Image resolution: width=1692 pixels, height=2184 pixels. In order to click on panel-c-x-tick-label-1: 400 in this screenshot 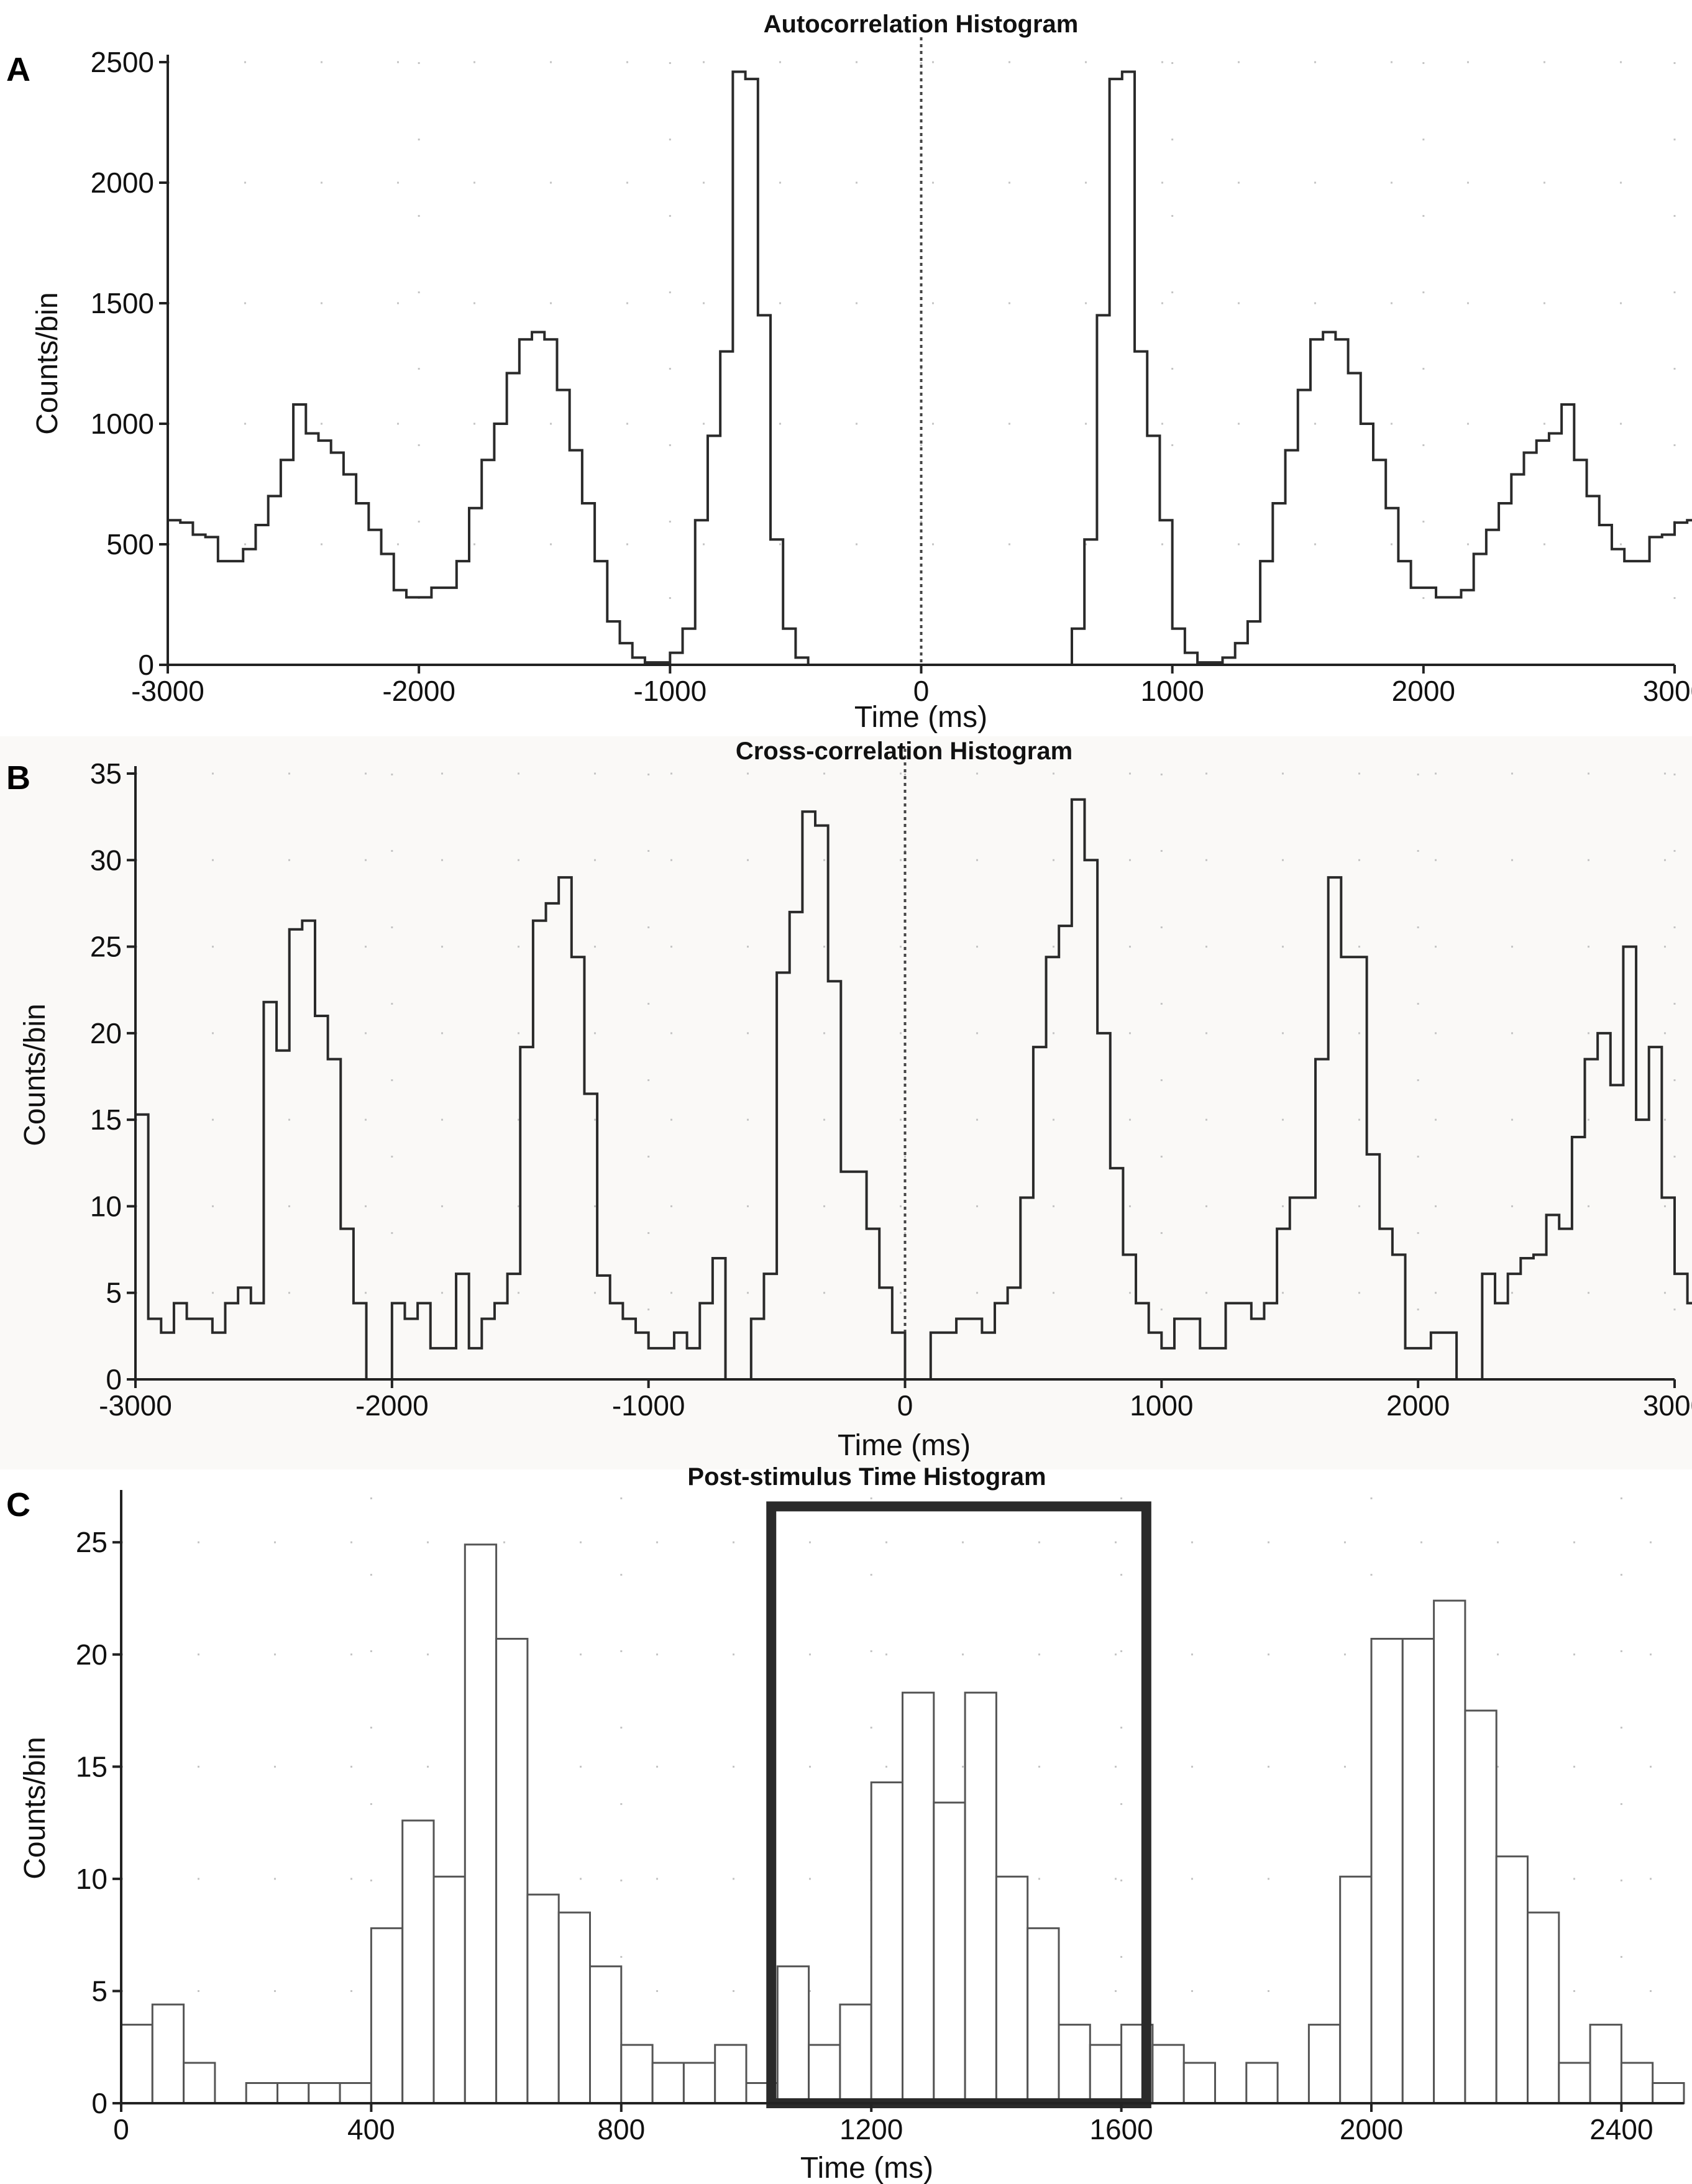, I will do `click(371, 2129)`.